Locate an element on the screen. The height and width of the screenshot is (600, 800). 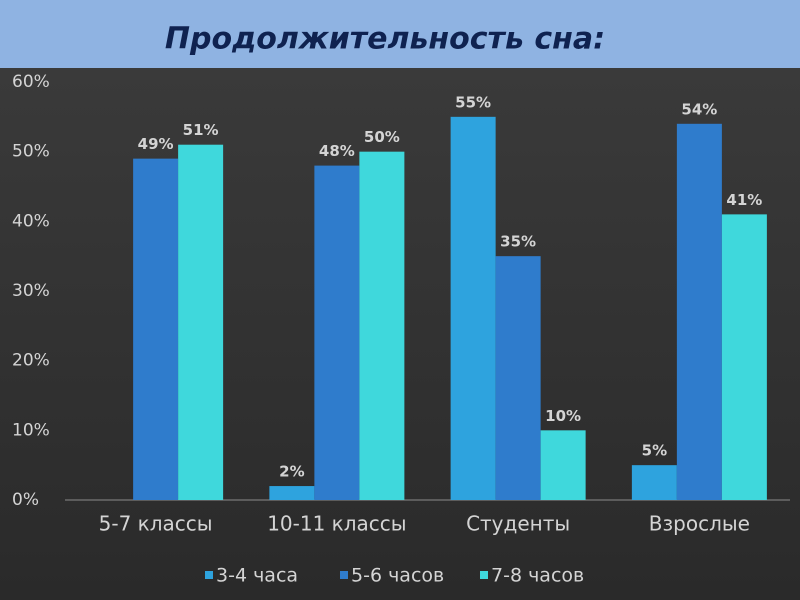
y-tick-label: 10% is located at coordinates (31, 430).